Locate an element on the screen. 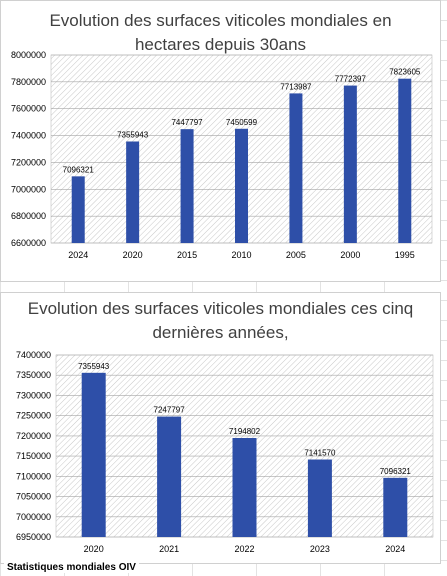 This screenshot has width=447, height=576. y-tick-label: 7050000 is located at coordinates (33, 497).